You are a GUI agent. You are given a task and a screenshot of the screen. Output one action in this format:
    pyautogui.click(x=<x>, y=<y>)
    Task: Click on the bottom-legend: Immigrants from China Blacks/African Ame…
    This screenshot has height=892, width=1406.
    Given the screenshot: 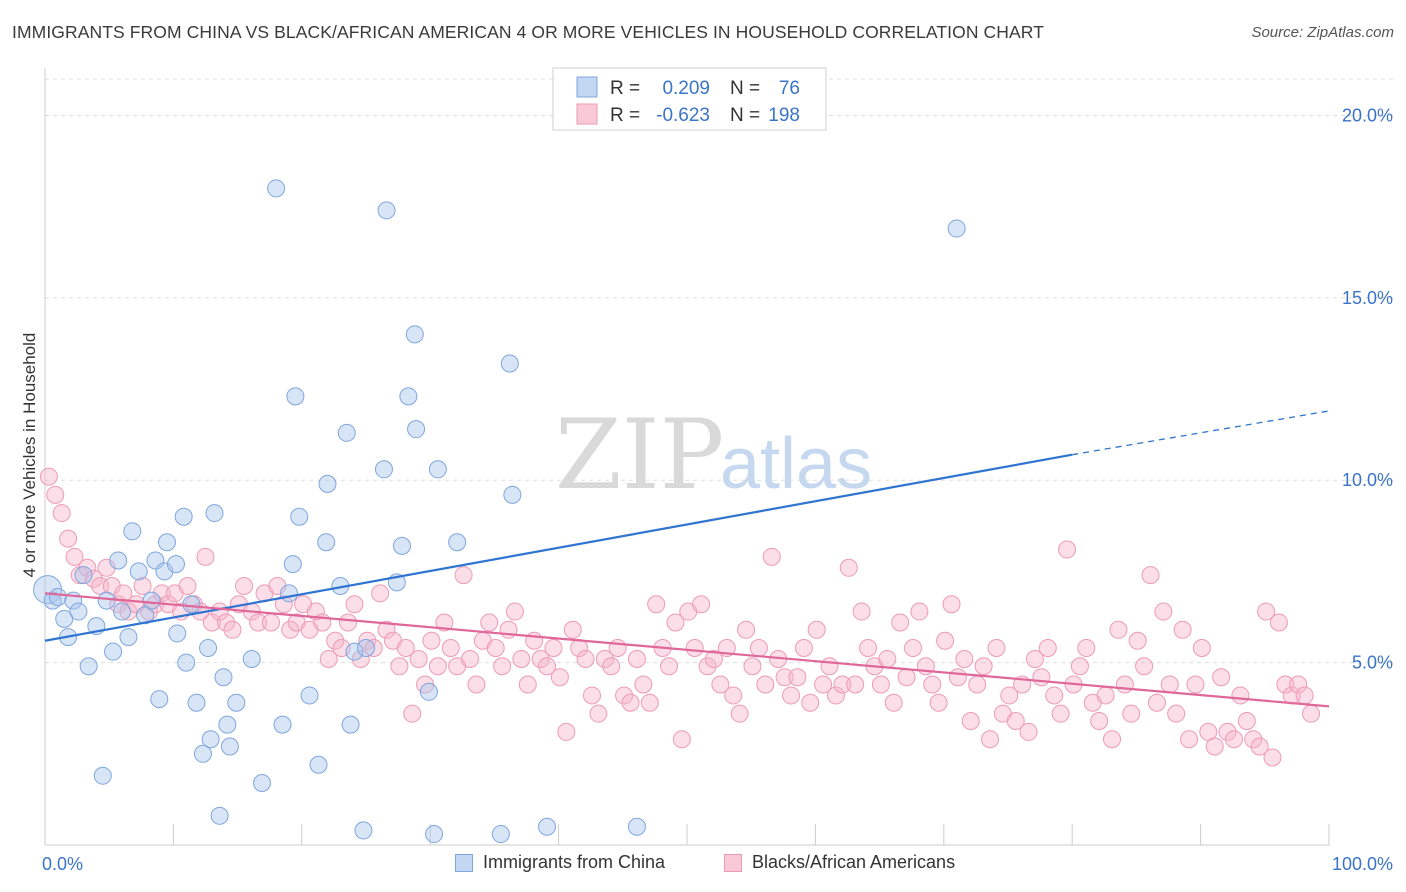 What is the action you would take?
    pyautogui.click(x=703, y=865)
    